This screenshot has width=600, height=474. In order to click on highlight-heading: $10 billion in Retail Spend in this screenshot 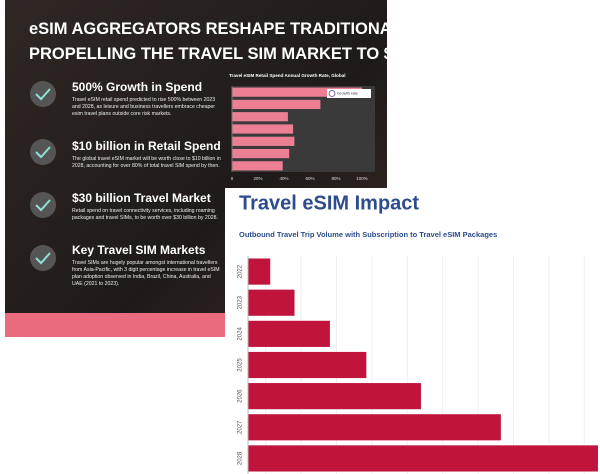, I will do `click(146, 146)`.